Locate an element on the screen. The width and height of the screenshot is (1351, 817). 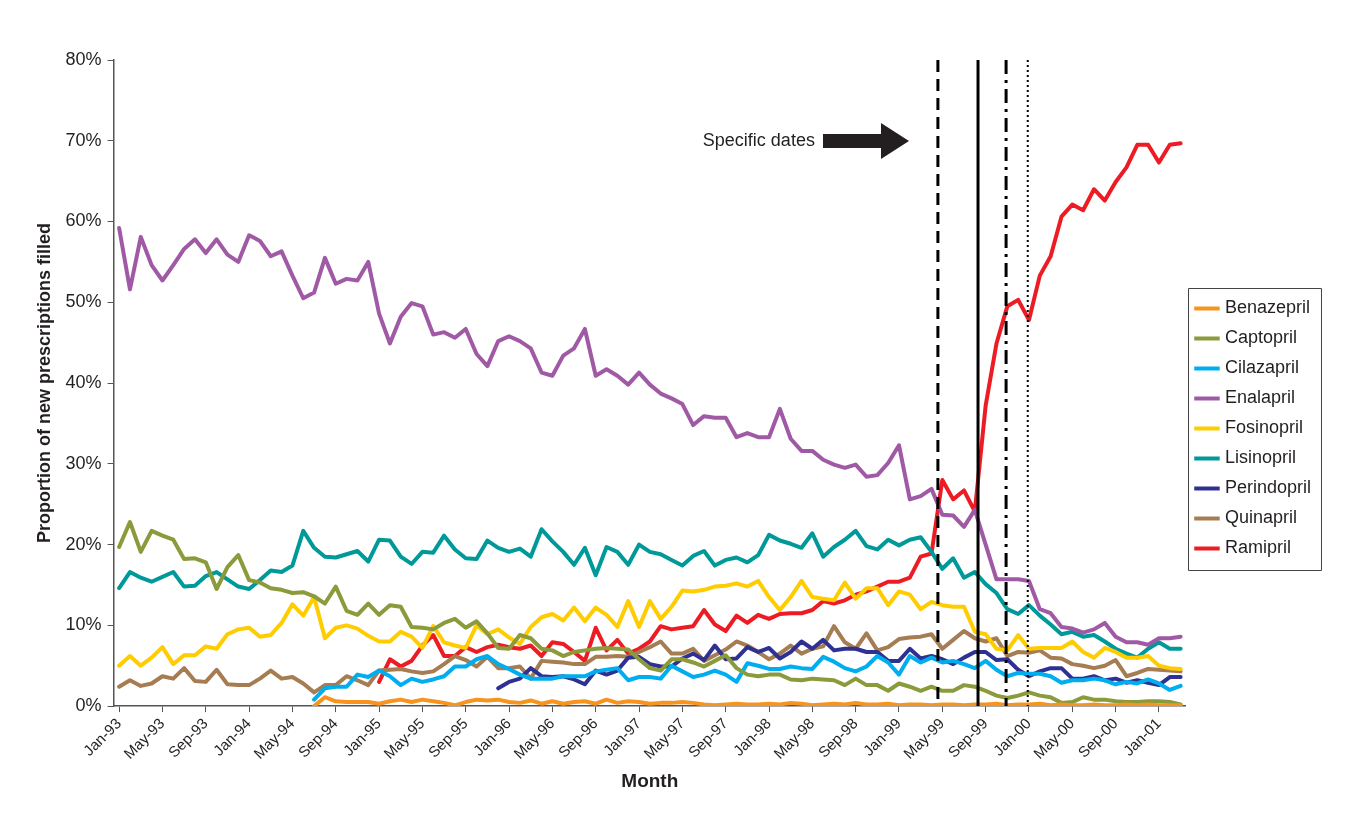
y-tick-label: 50% is located at coordinates (83, 301).